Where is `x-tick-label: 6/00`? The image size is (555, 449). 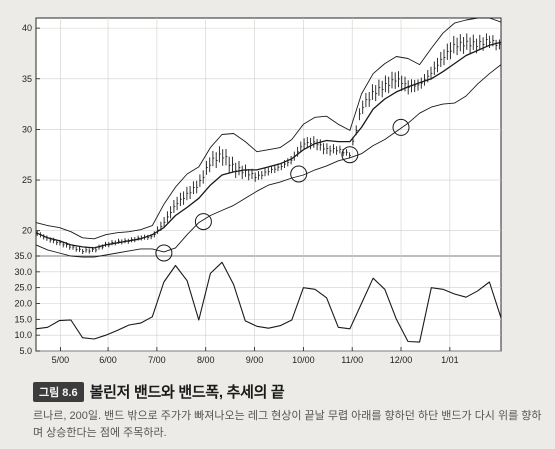 x-tick-label: 6/00 is located at coordinates (108, 360).